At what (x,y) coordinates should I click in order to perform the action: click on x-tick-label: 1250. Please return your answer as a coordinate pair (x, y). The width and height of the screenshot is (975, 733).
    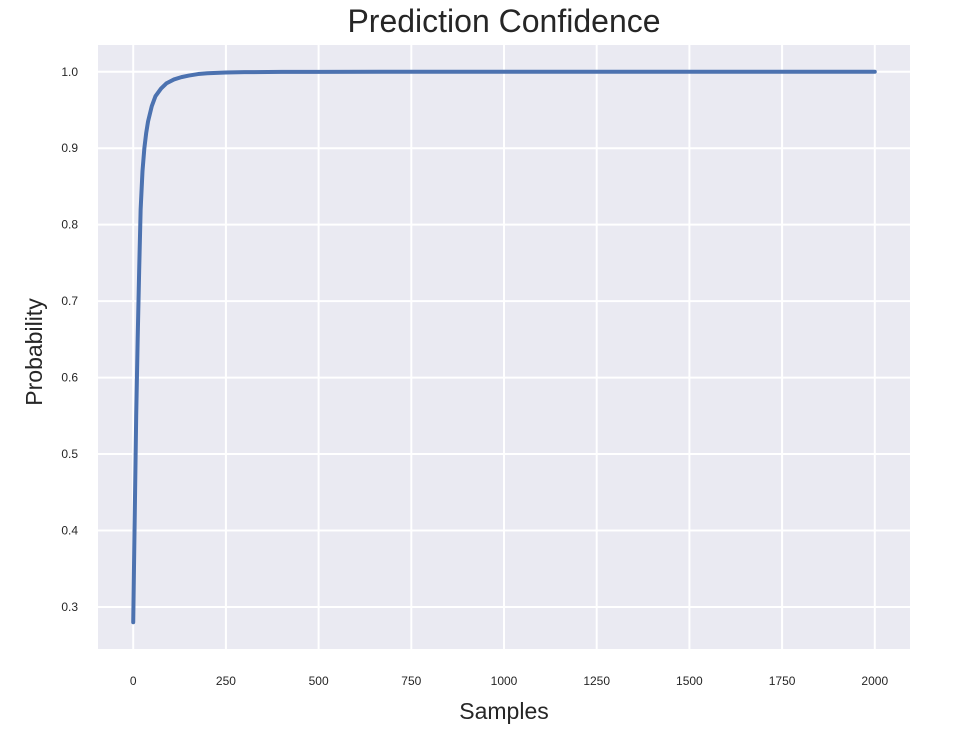
    Looking at the image, I should click on (596, 681).